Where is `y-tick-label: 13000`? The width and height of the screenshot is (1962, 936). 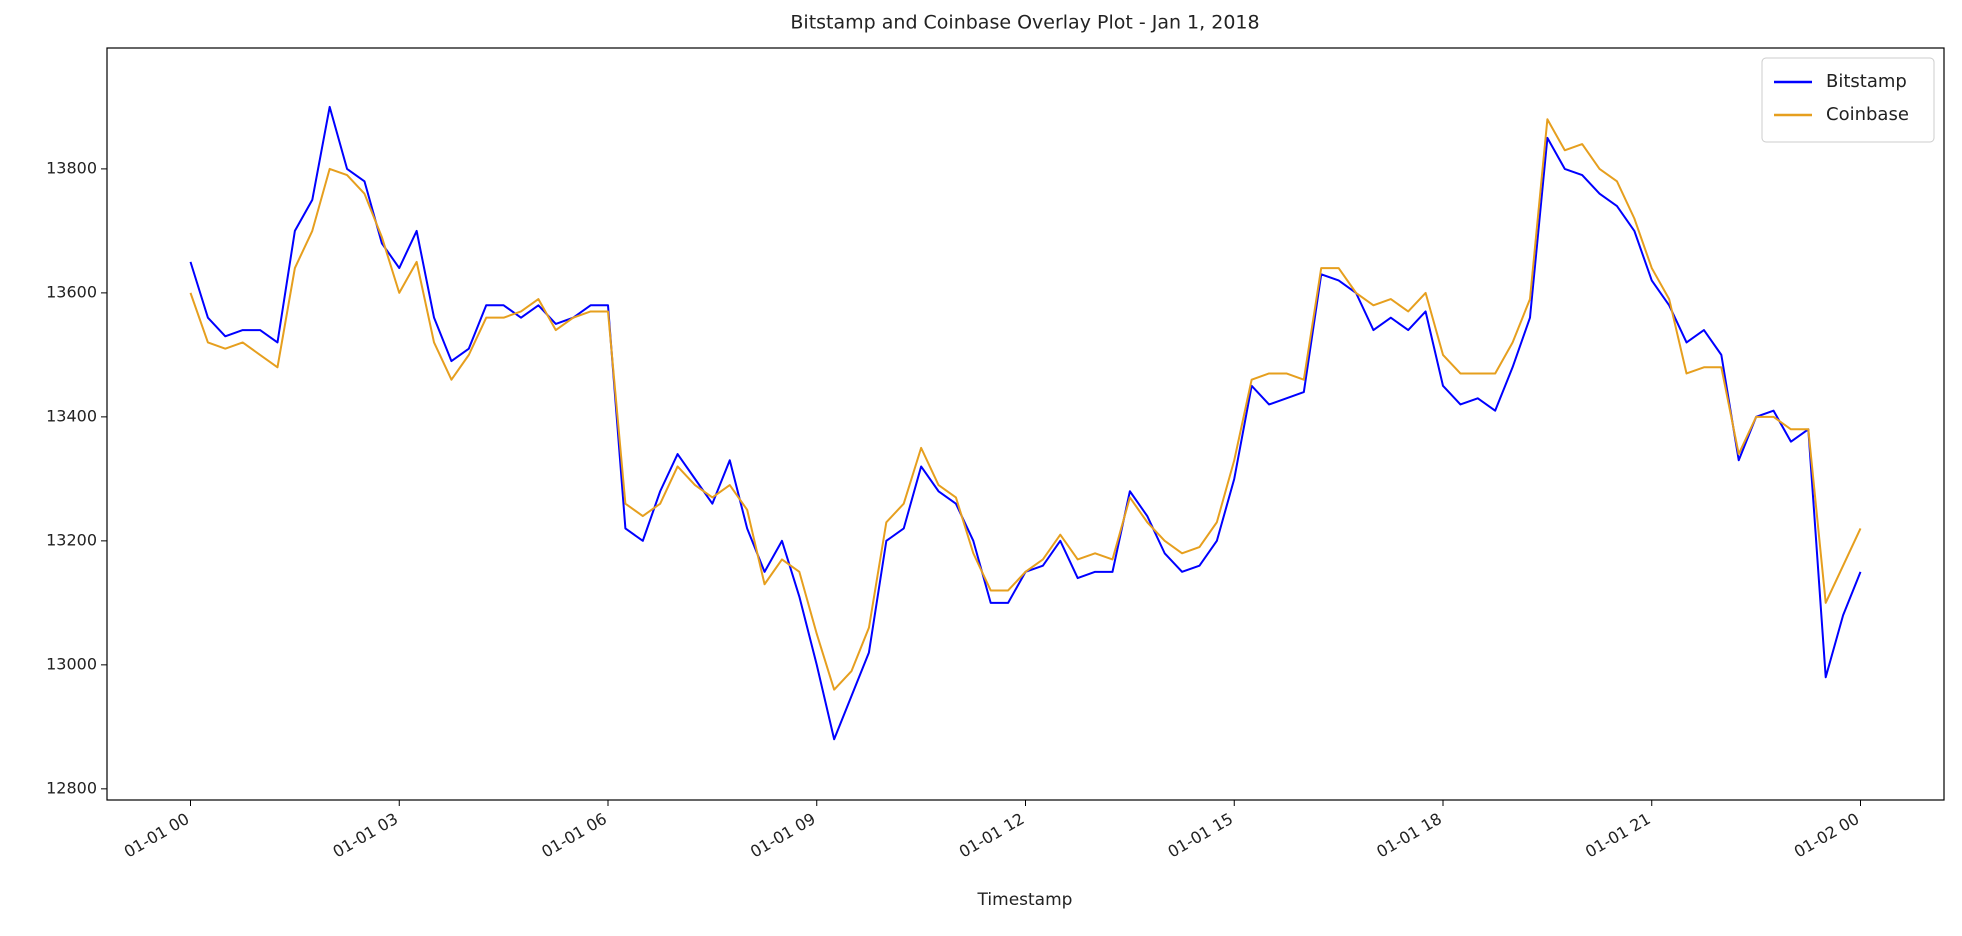 y-tick-label: 13000 is located at coordinates (71, 663).